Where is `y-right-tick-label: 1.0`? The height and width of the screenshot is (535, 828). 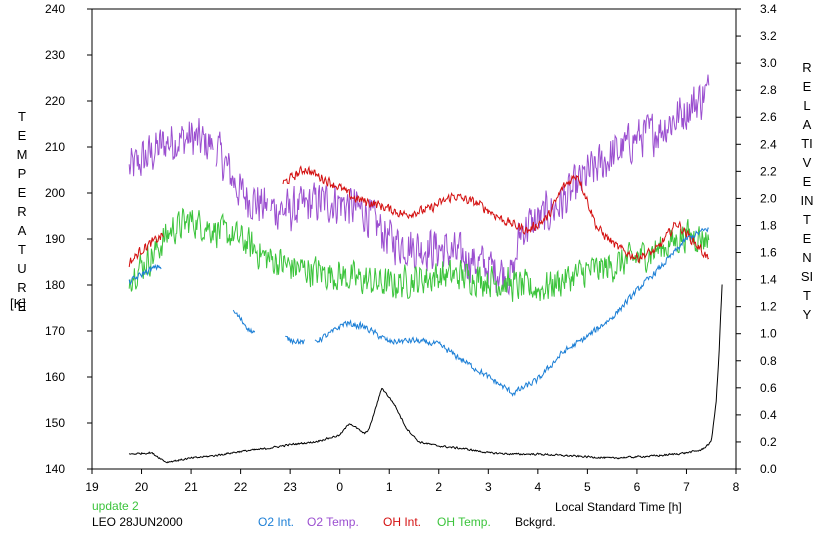 y-right-tick-label: 1.0 is located at coordinates (768, 334).